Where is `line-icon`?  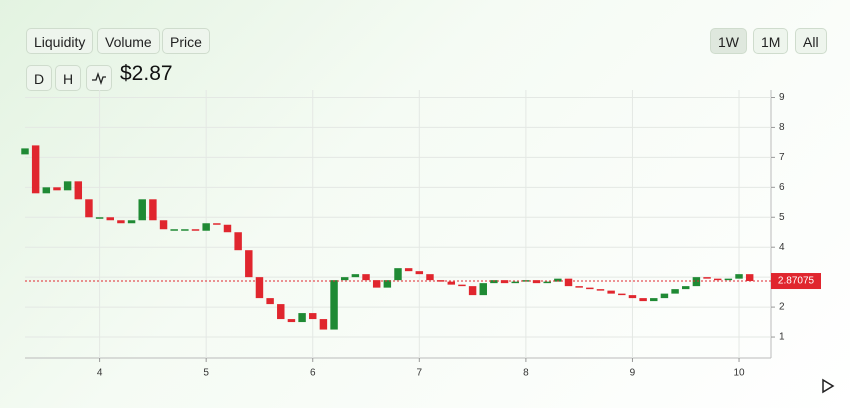
line-icon is located at coordinates (99, 78).